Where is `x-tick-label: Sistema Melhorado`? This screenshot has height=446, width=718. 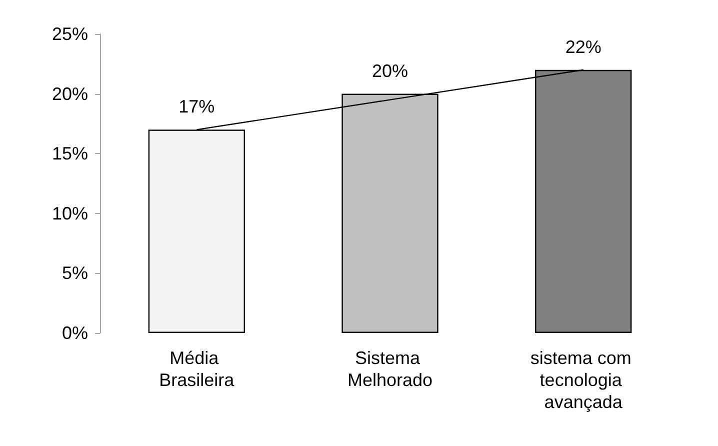 x-tick-label: Sistema Melhorado is located at coordinates (390, 369).